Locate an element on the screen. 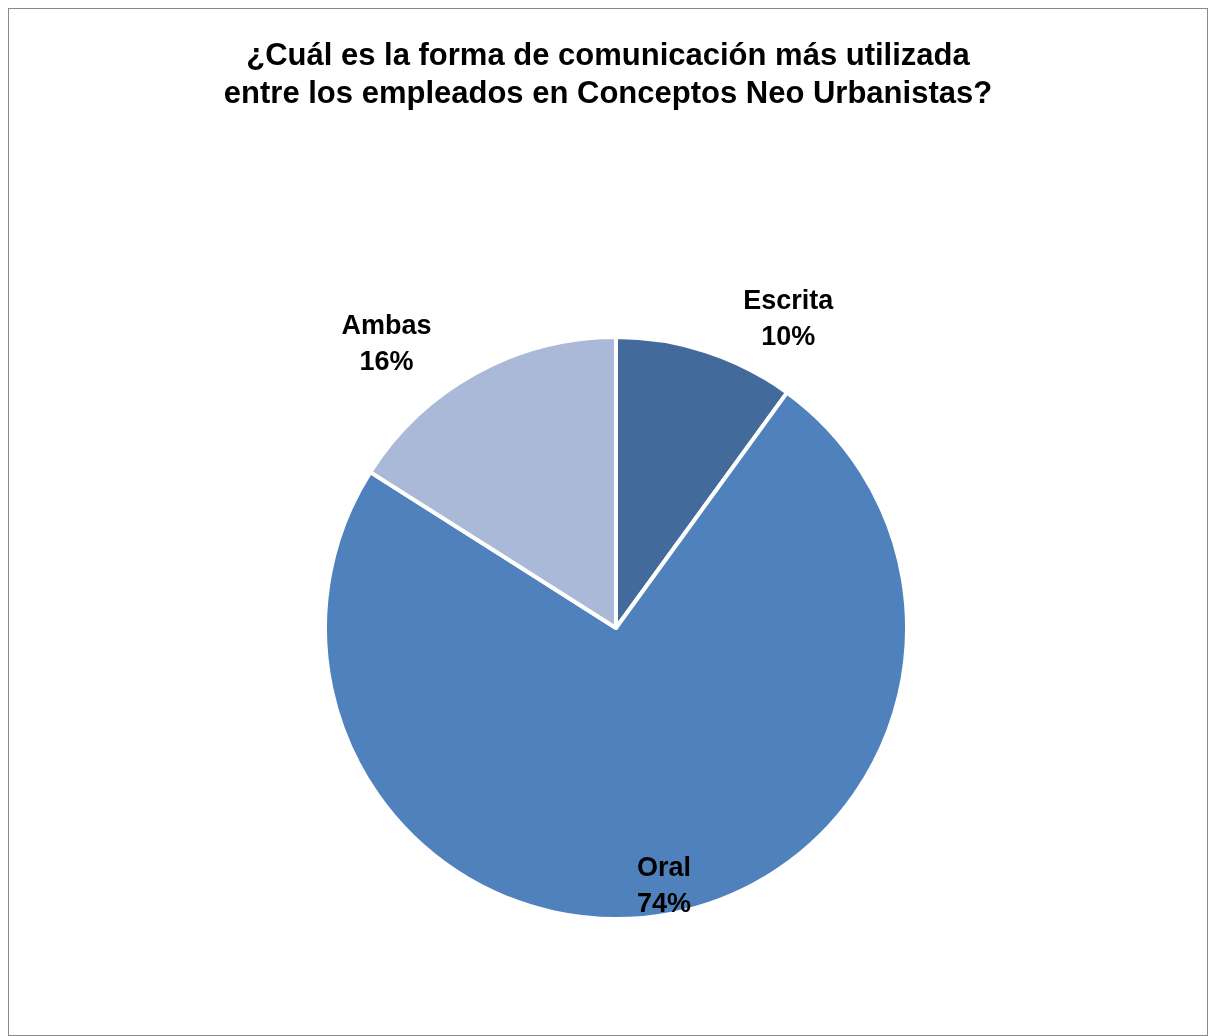 This screenshot has height=1036, width=1208. slice-label: Ambas is located at coordinates (386, 324).